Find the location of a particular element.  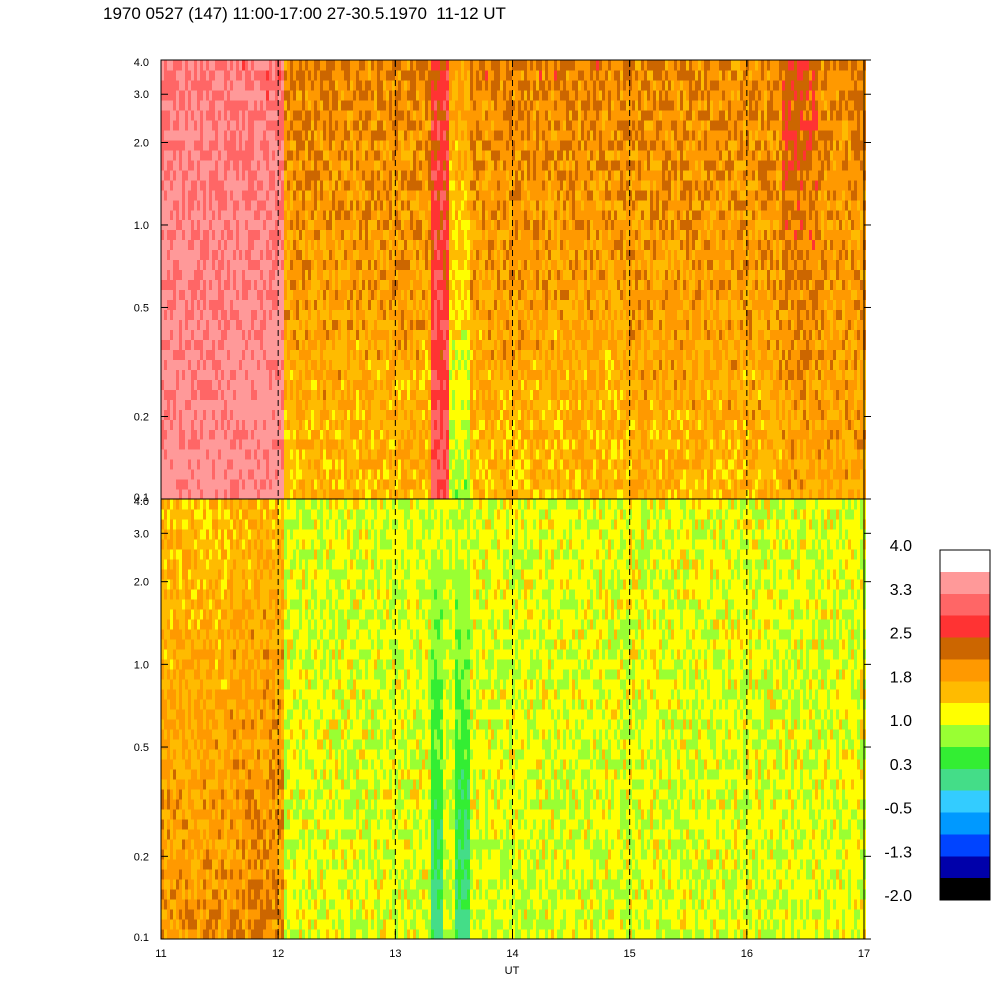

colorbar-label: 1.8 is located at coordinates (901, 677).